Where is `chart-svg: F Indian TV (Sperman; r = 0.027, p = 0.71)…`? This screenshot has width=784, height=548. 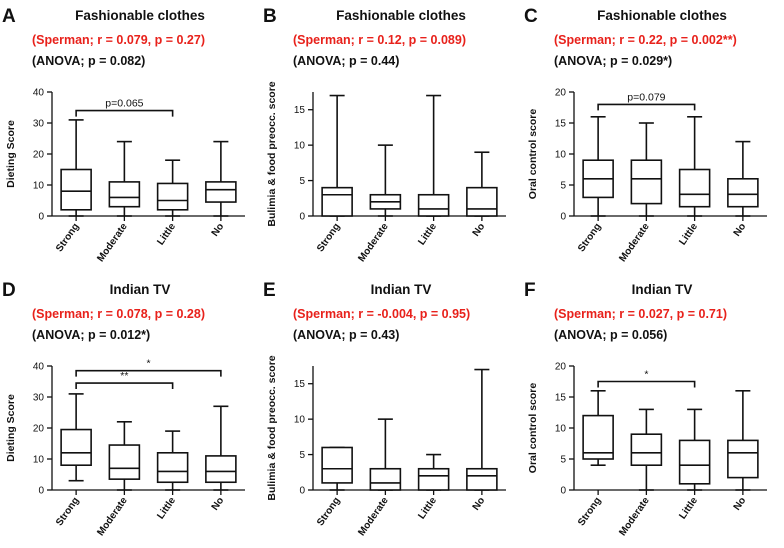
chart-svg: F Indian TV (Sperman; r = 0.027, p = 0.71)… is located at coordinates (645, 409).